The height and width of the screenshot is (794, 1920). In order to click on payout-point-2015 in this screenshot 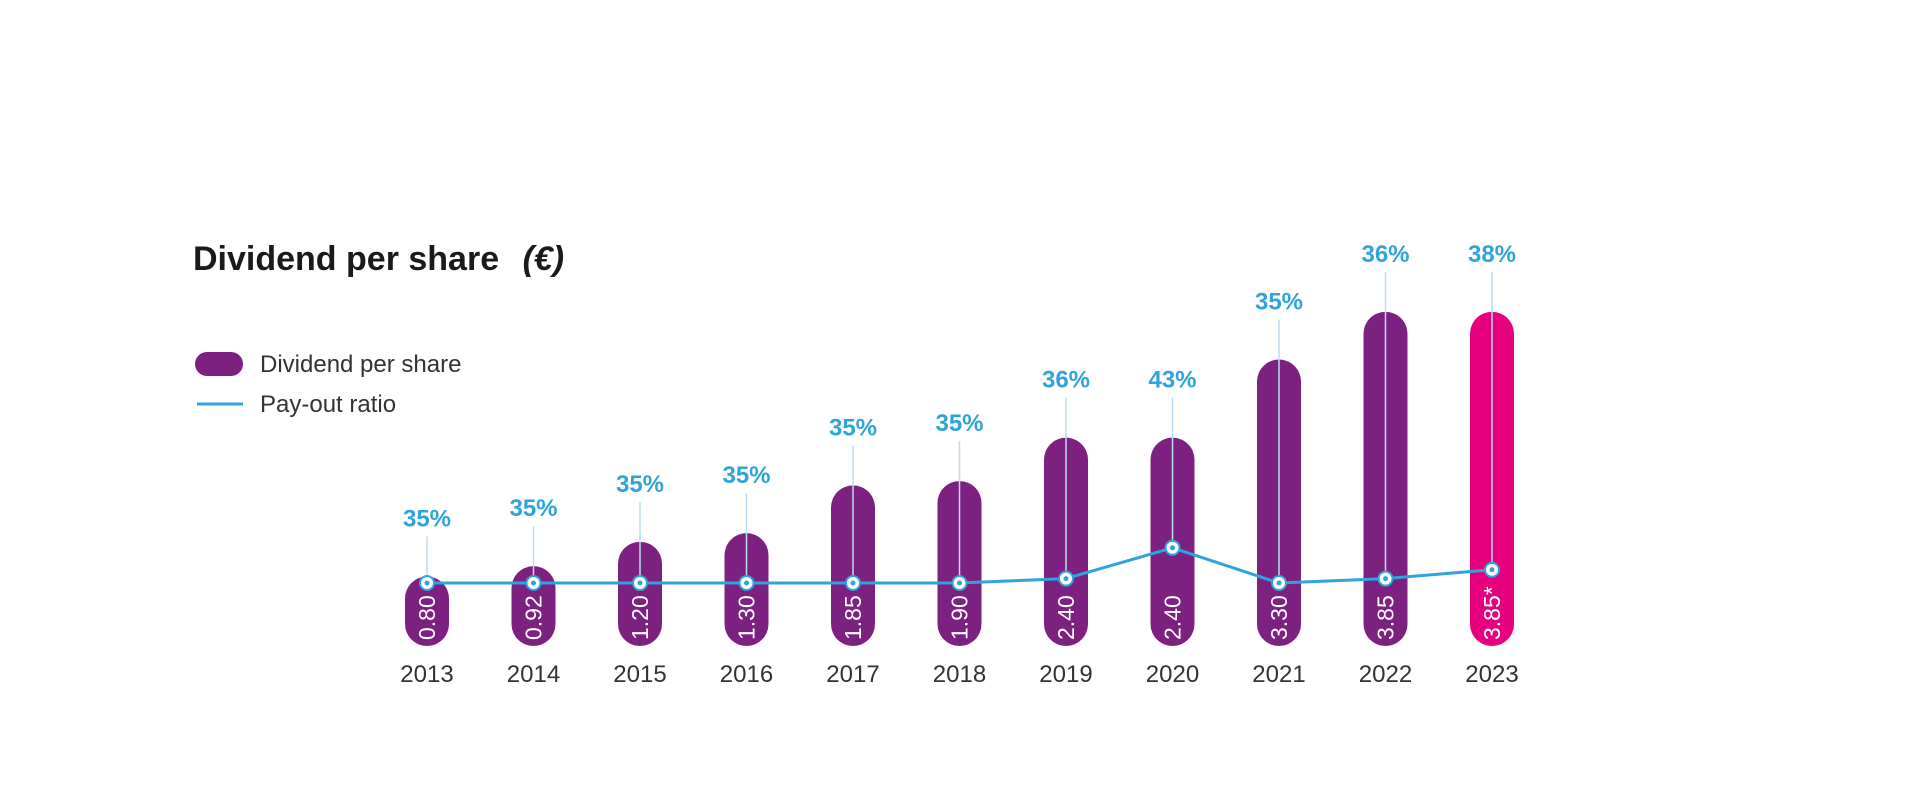, I will do `click(640, 583)`.